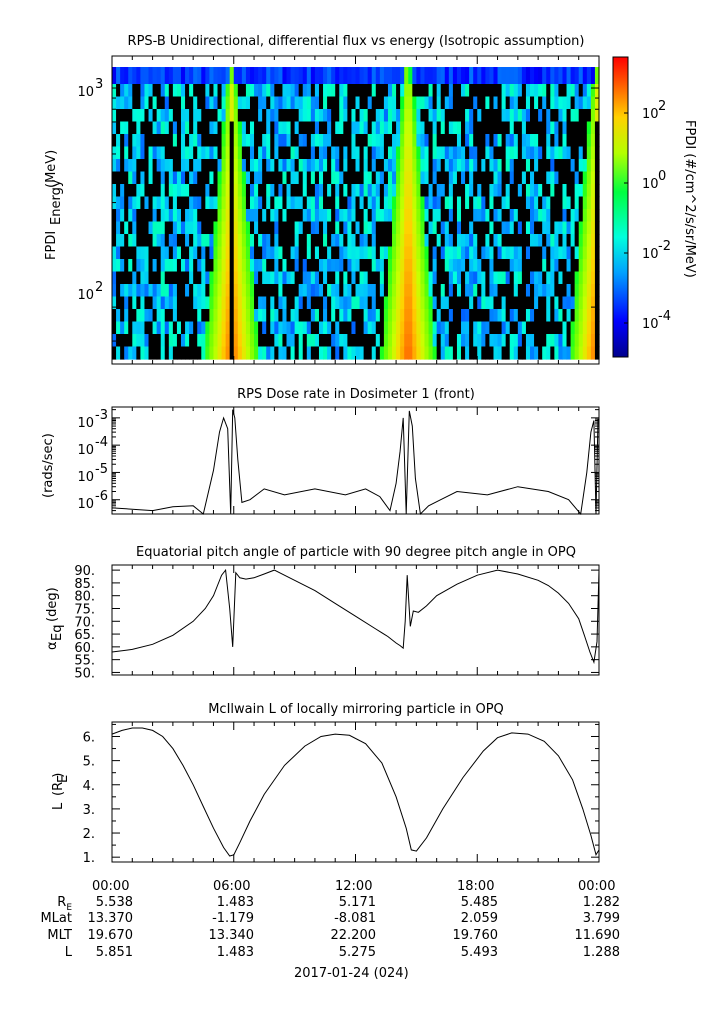 Image resolution: width=725 pixels, height=1019 pixels. I want to click on cbar-tick-base: 10, so click(650, 324).